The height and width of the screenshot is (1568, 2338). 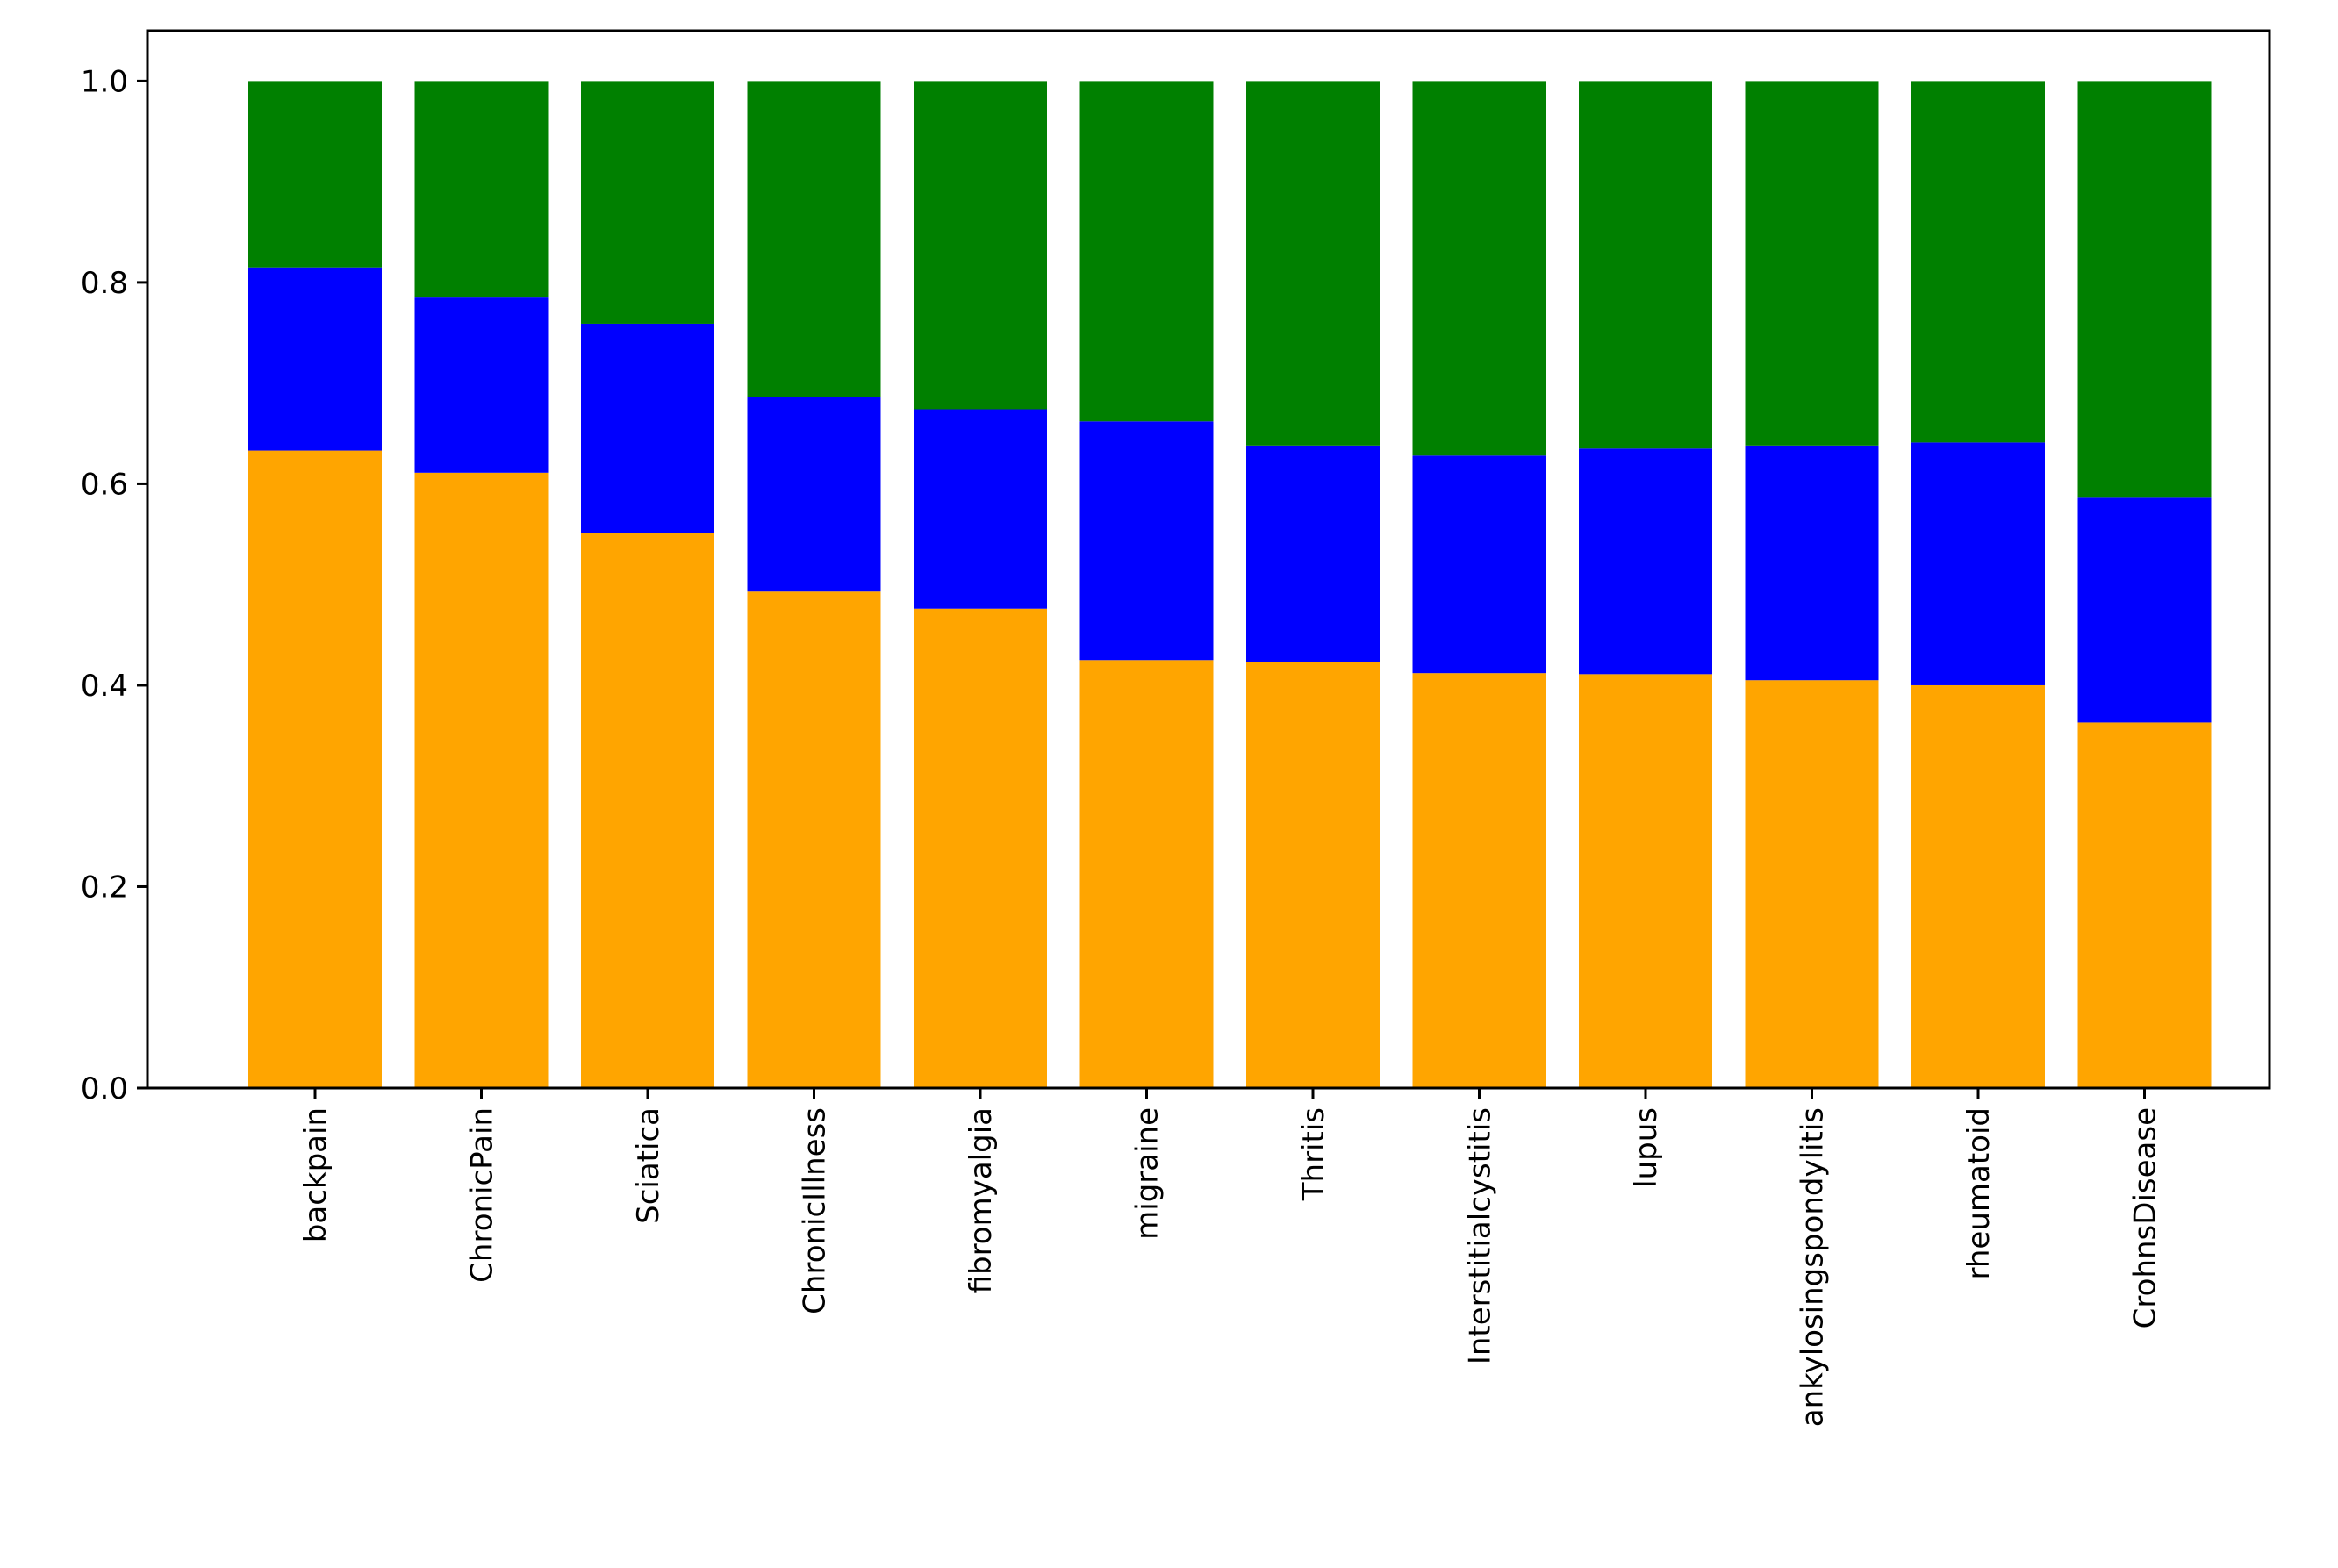 I want to click on x-tick-label-0: backpain, so click(x=315, y=1174).